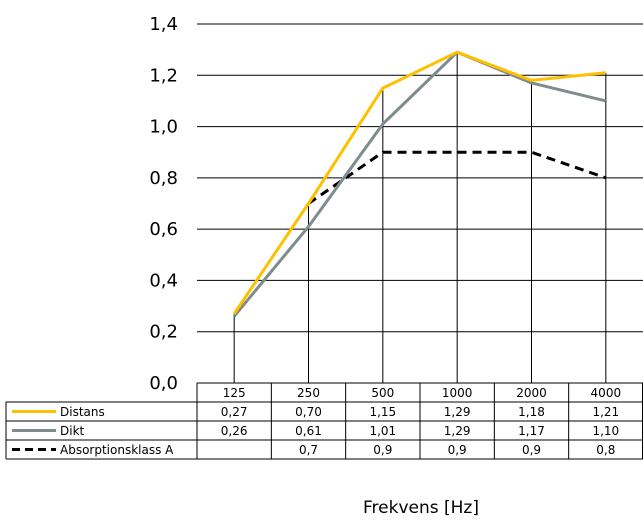 This screenshot has width=643, height=521. What do you see at coordinates (163, 75) in the screenshot?
I see `y-tick-label: 1,2` at bounding box center [163, 75].